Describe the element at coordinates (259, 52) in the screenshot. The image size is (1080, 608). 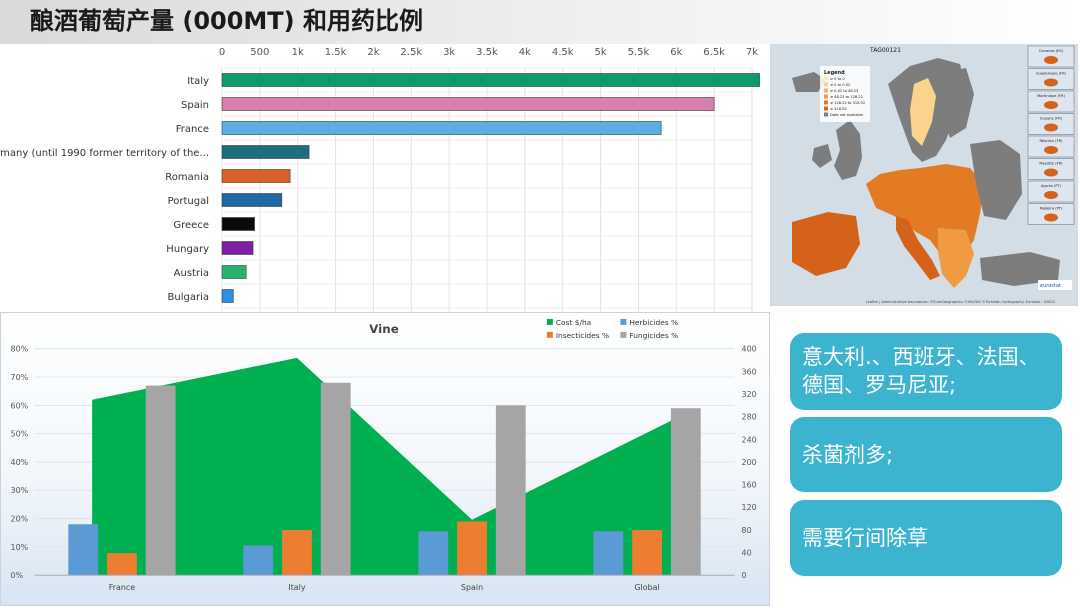
I see `bar-x-tick-label: 500` at that location.